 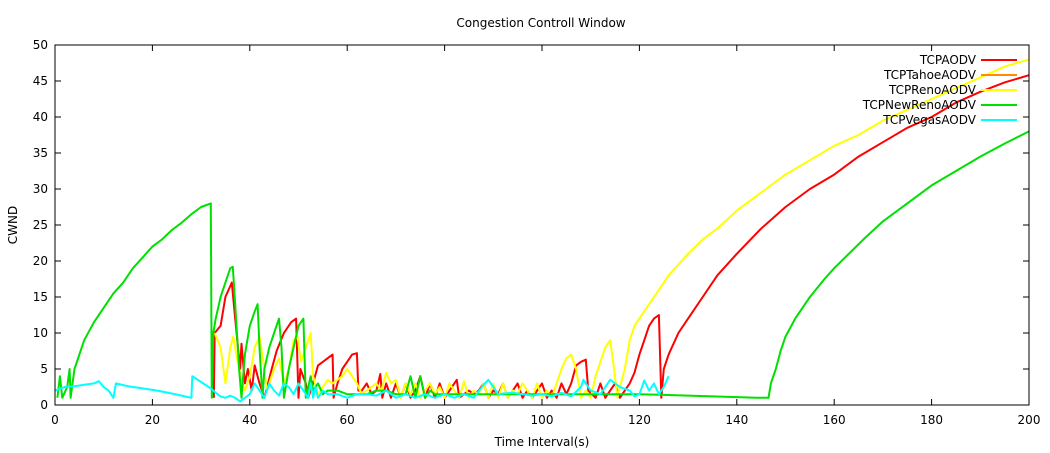 What do you see at coordinates (931, 420) in the screenshot?
I see `x-tick-label: 180` at bounding box center [931, 420].